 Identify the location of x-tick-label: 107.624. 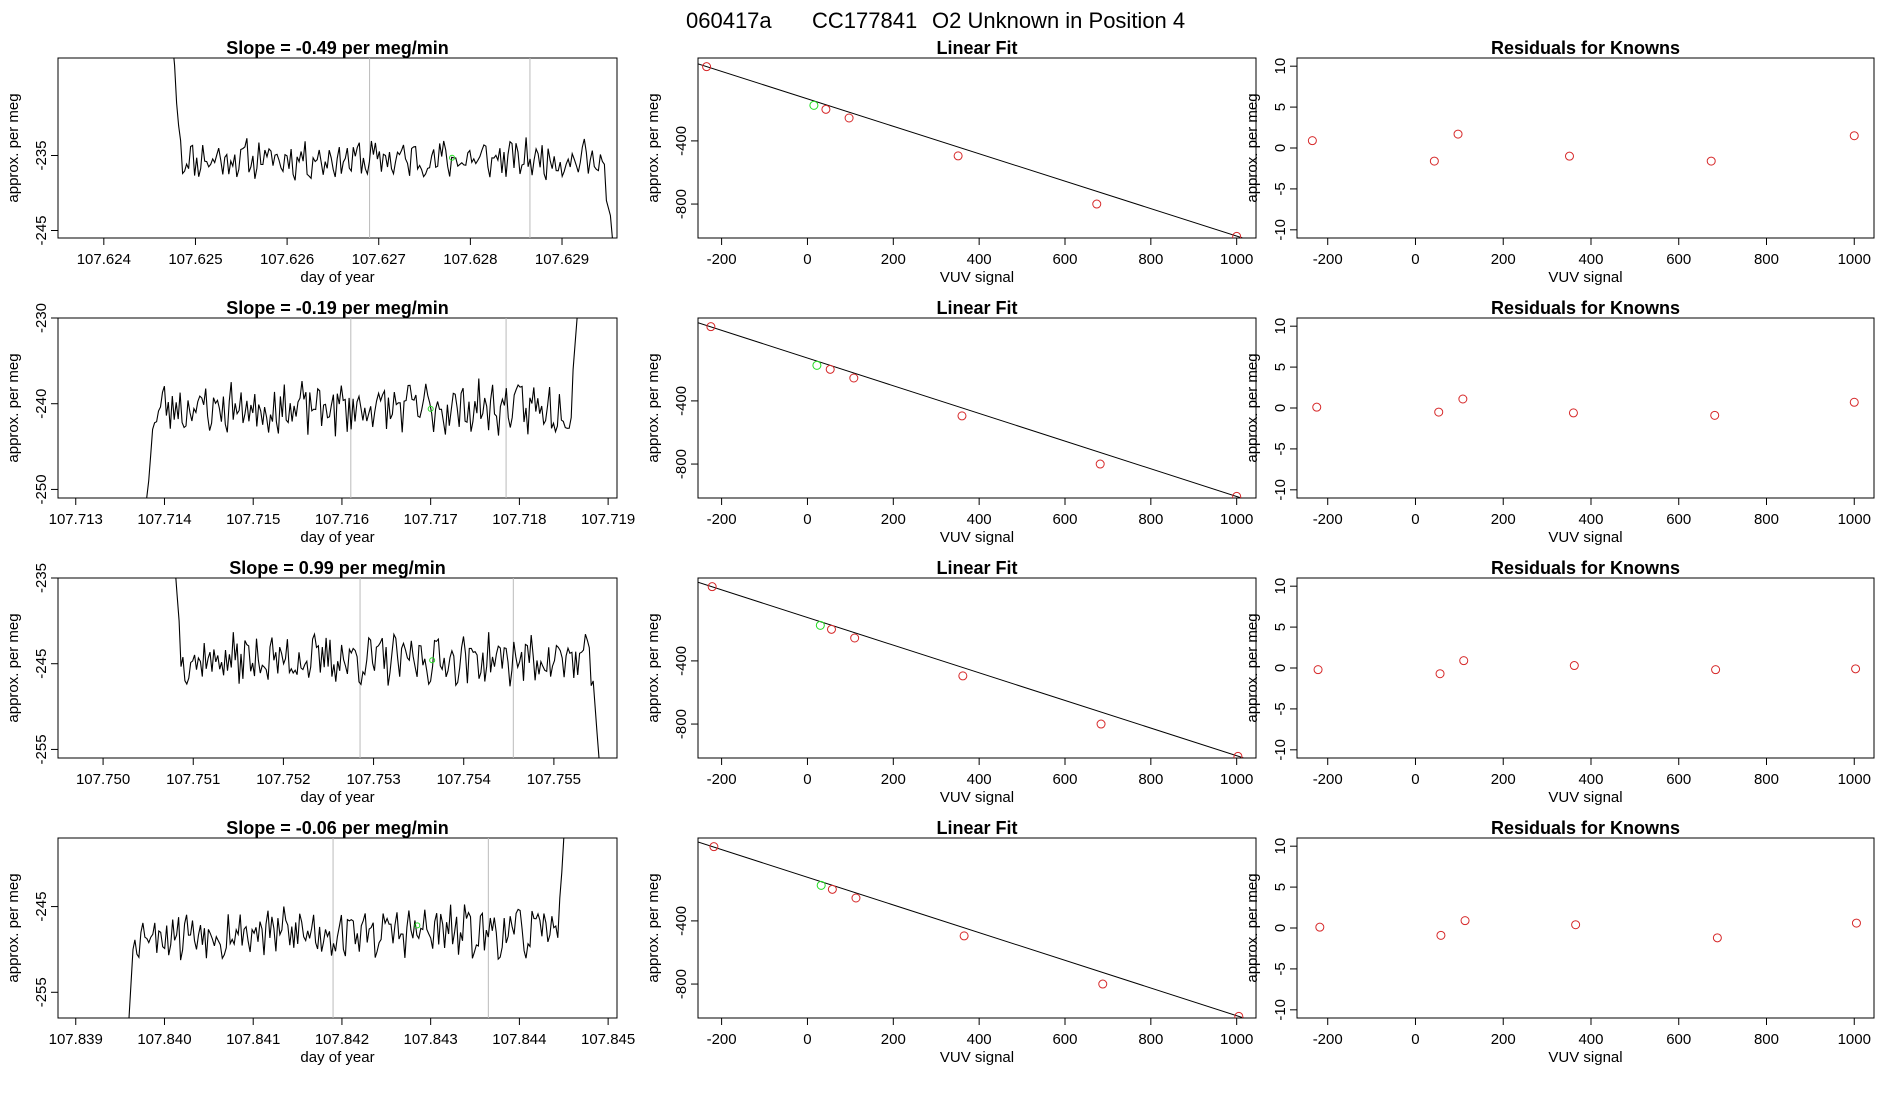
(104, 259).